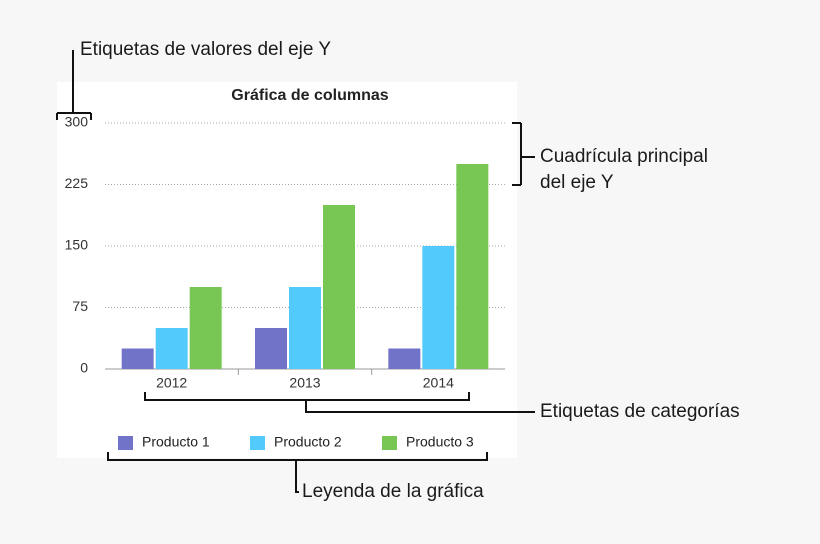 This screenshot has width=820, height=544. Describe the element at coordinates (624, 156) in the screenshot. I see `annotation: Cuadrícula principal` at that location.